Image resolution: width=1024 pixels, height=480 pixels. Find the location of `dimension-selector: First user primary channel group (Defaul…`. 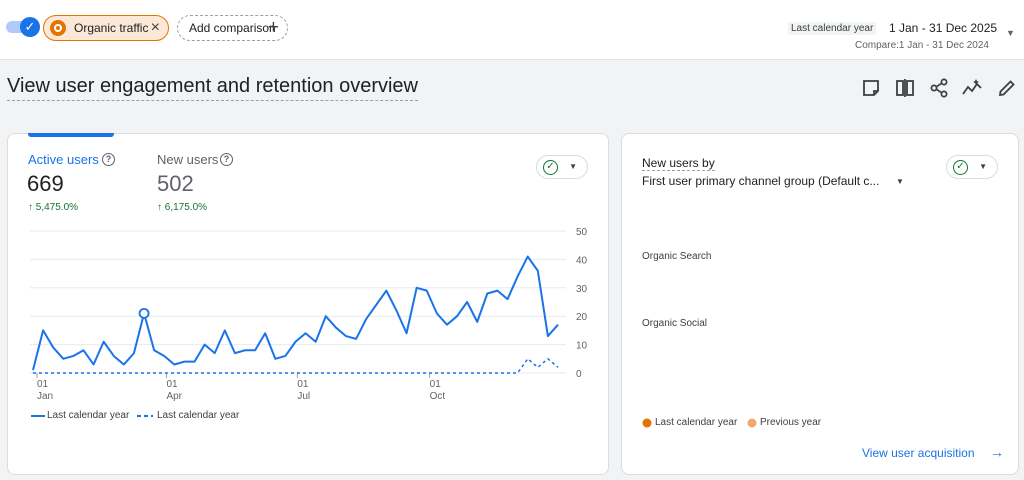

dimension-selector: First user primary channel group (Defaul… is located at coordinates (761, 181).